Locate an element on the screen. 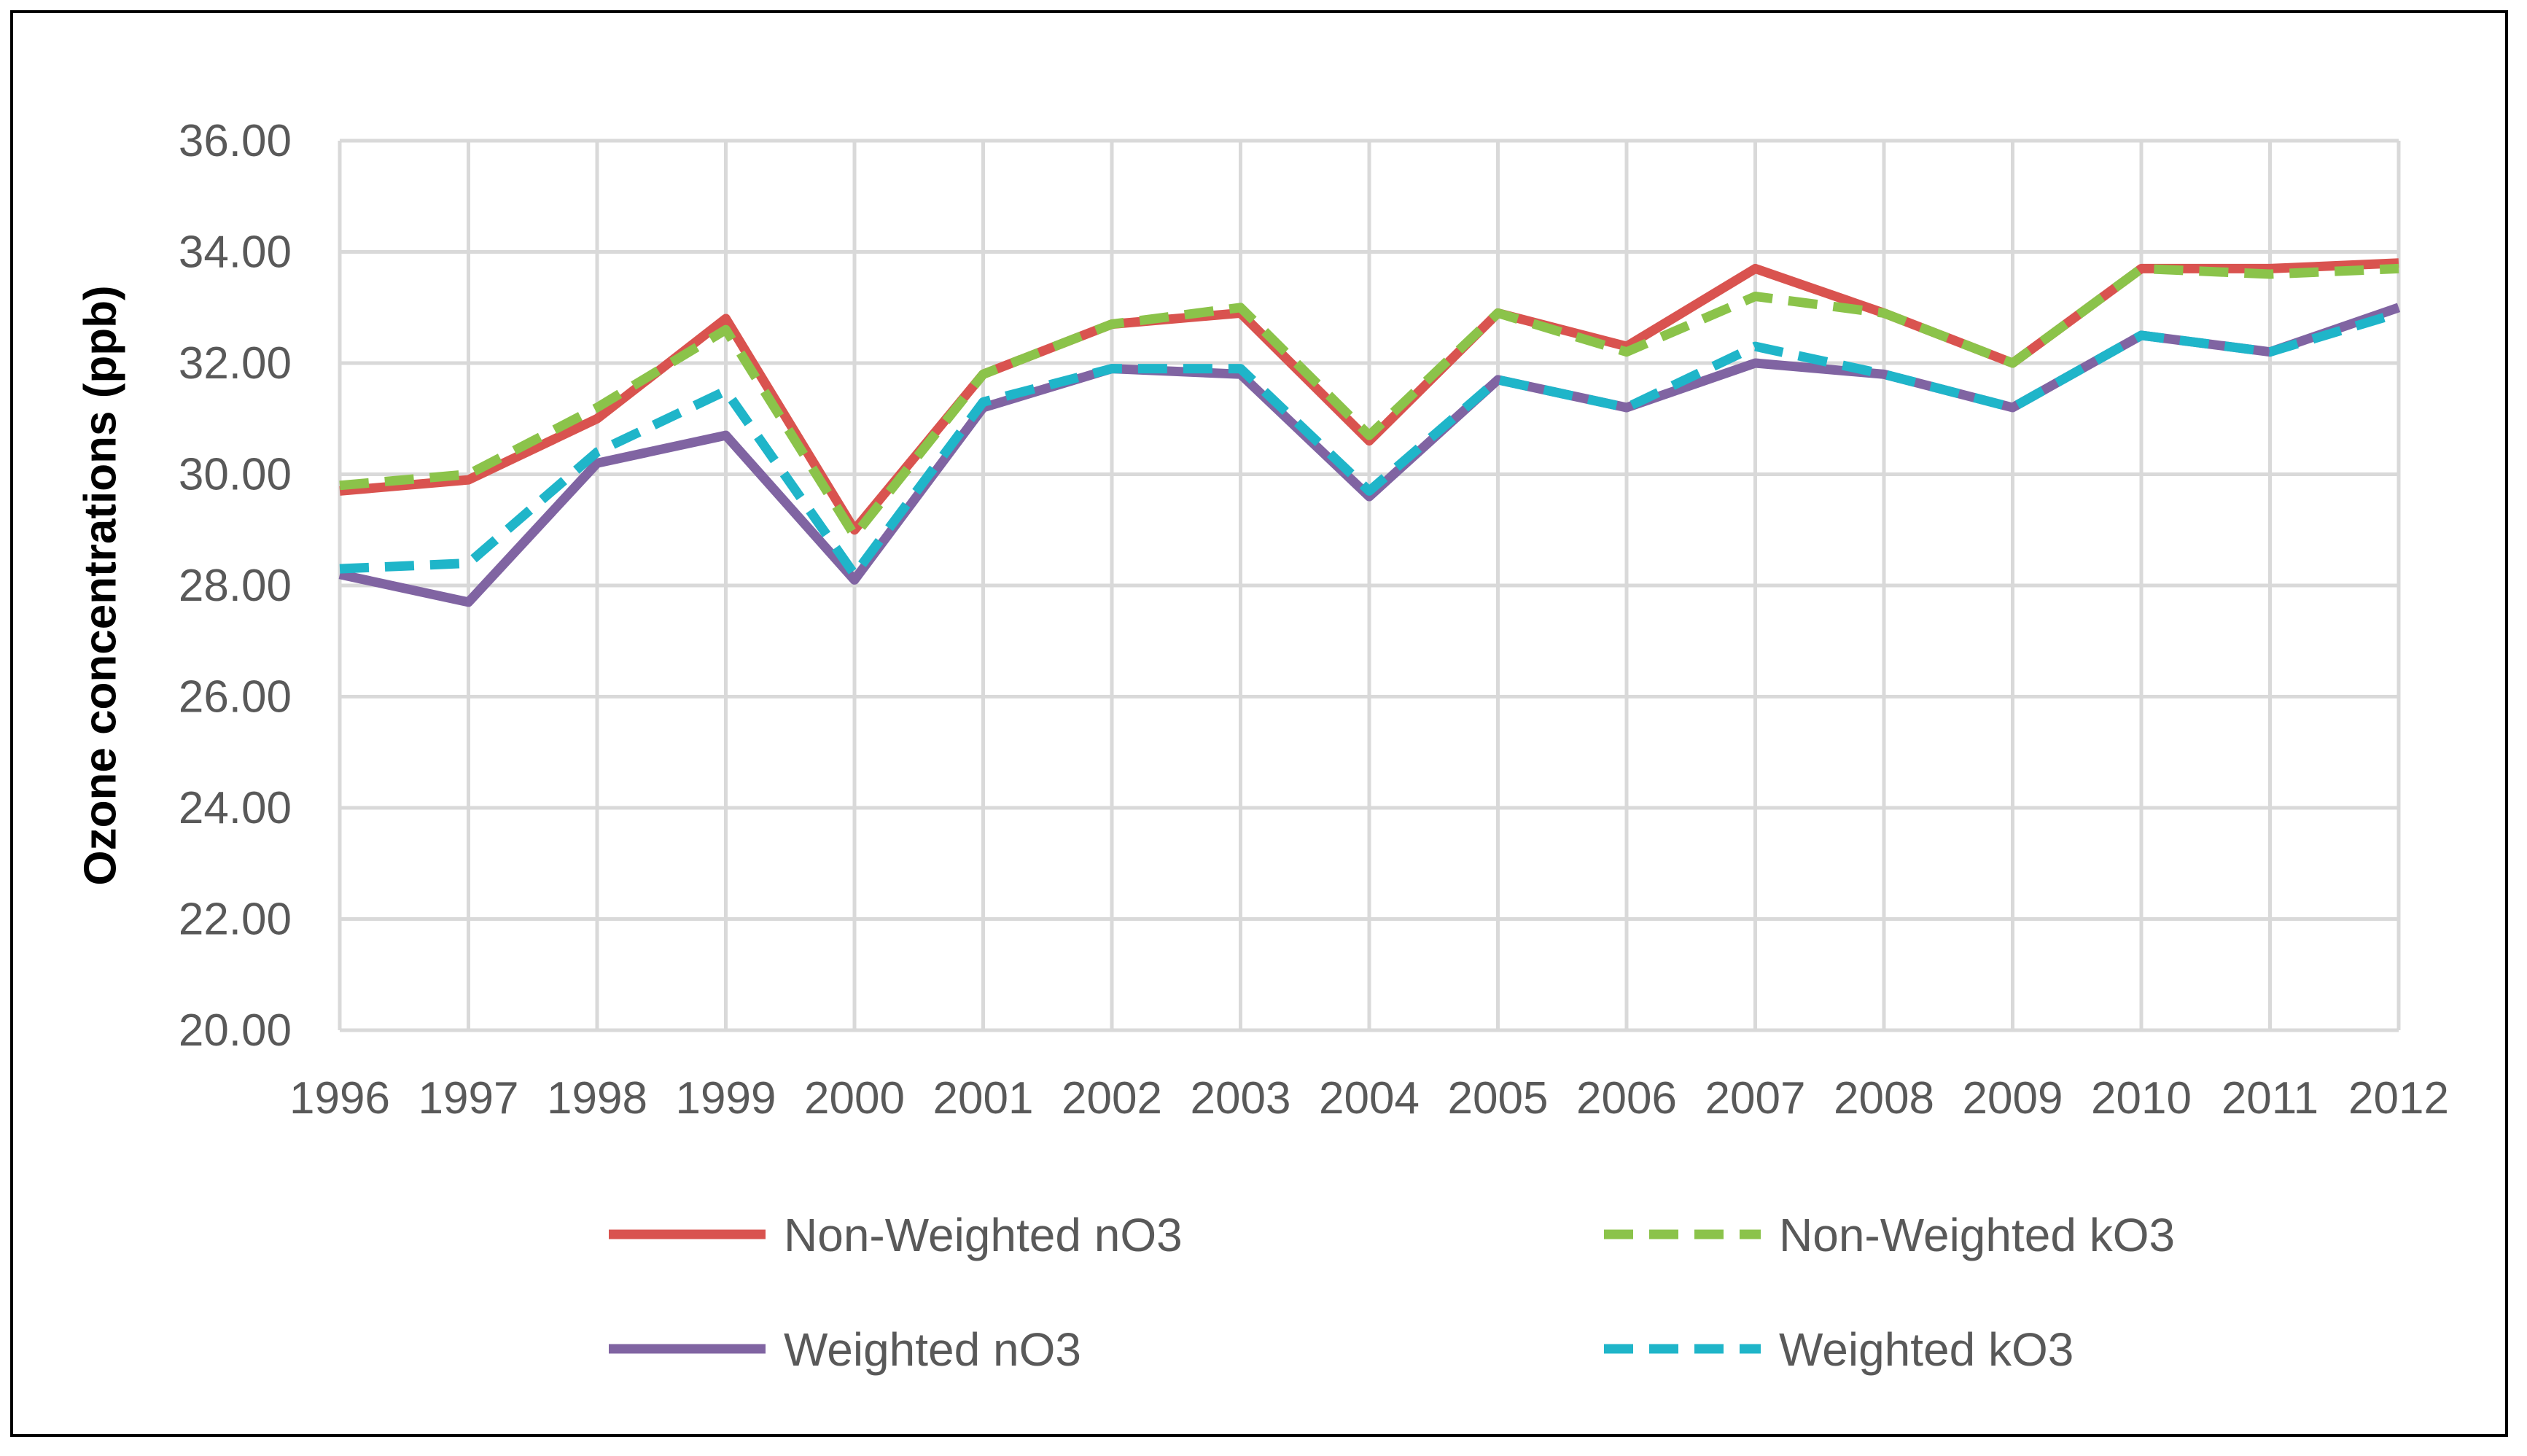 This screenshot has width=2527, height=1456. y-tick-label: 36.00 is located at coordinates (235, 141).